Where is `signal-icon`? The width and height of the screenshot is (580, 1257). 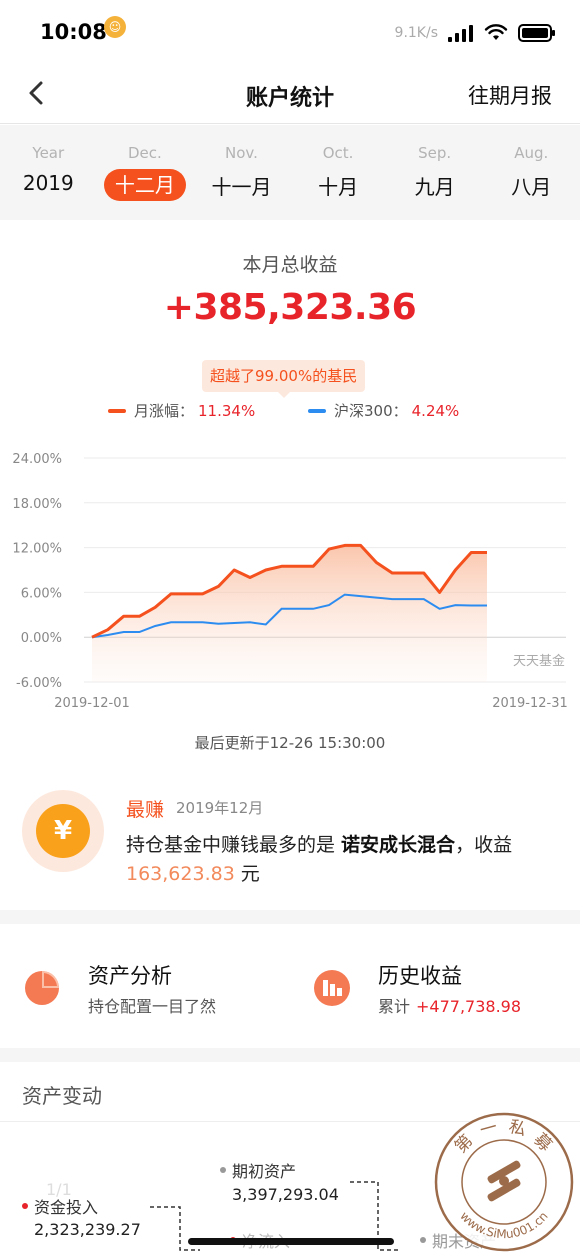
signal-icon is located at coordinates (461, 33).